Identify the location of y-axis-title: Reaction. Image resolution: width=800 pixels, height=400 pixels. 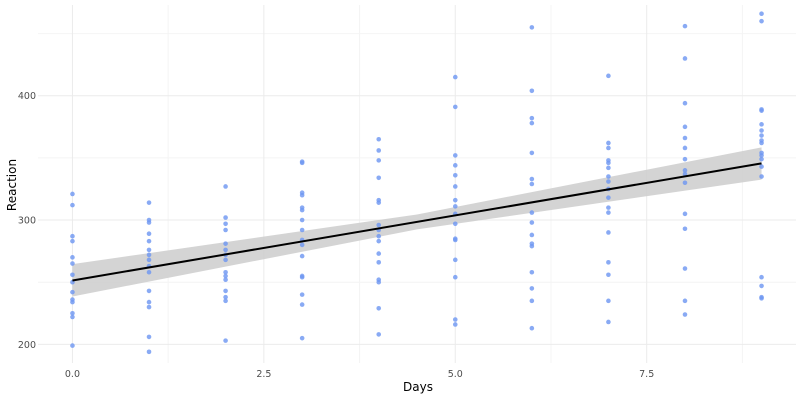
(12, 185).